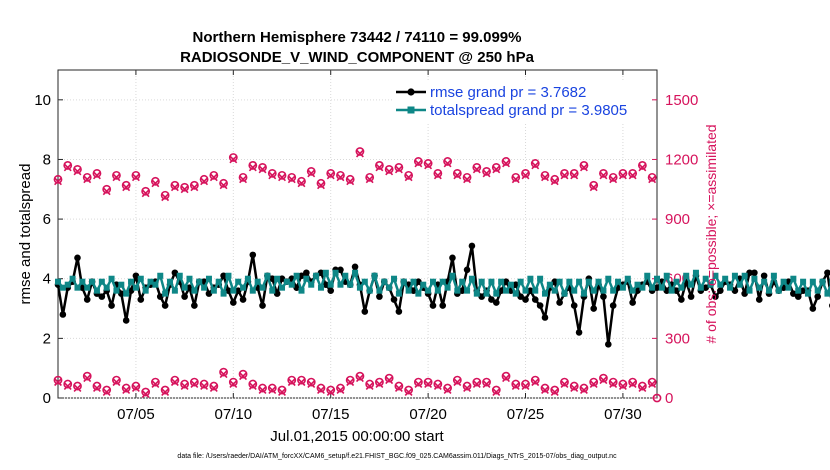 This screenshot has width=830, height=470. What do you see at coordinates (528, 110) in the screenshot?
I see `legend-totalspread-label: totalspread grand pr = 3.9805` at bounding box center [528, 110].